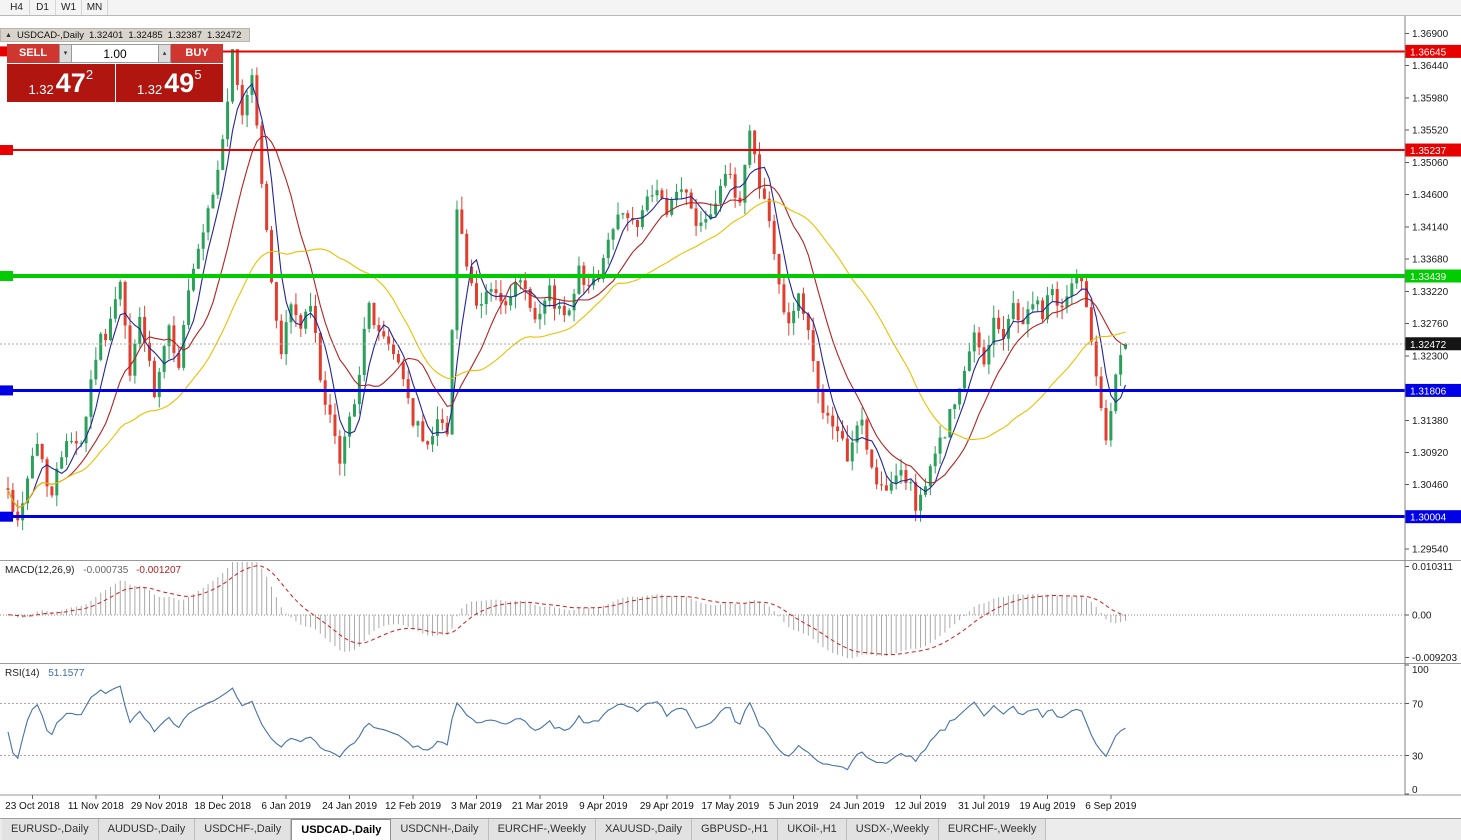  What do you see at coordinates (921, 806) in the screenshot?
I see `x-axis-tick-label: 12 Jul 2019` at bounding box center [921, 806].